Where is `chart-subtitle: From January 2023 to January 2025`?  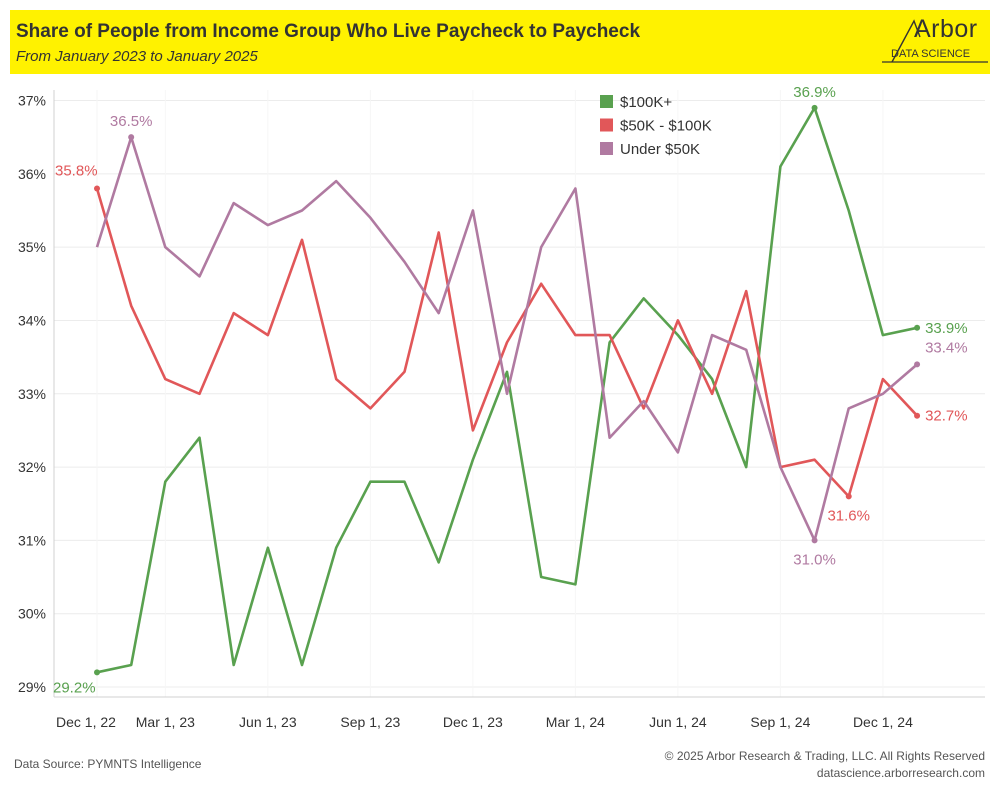
chart-subtitle: From January 2023 to January 2025 is located at coordinates (137, 56).